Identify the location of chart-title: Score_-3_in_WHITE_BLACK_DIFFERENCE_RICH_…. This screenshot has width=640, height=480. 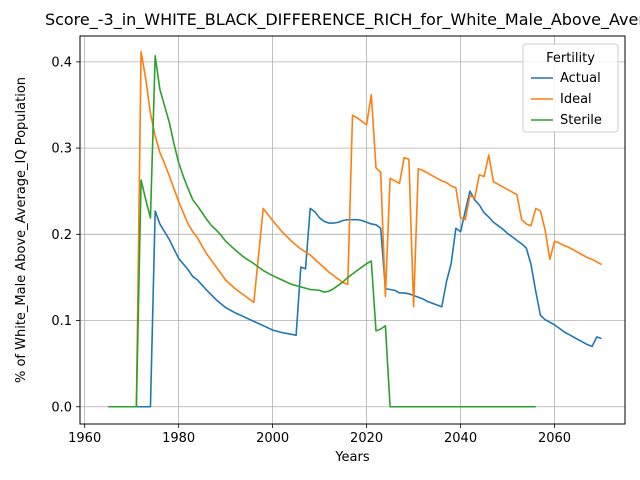
(342, 20).